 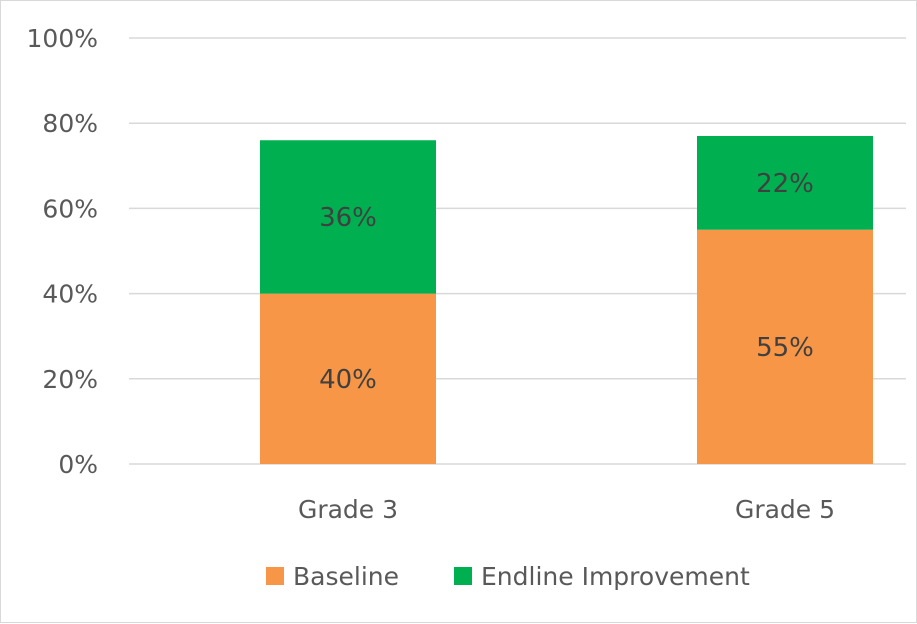 What do you see at coordinates (78, 464) in the screenshot?
I see `y-tick-label: 0%` at bounding box center [78, 464].